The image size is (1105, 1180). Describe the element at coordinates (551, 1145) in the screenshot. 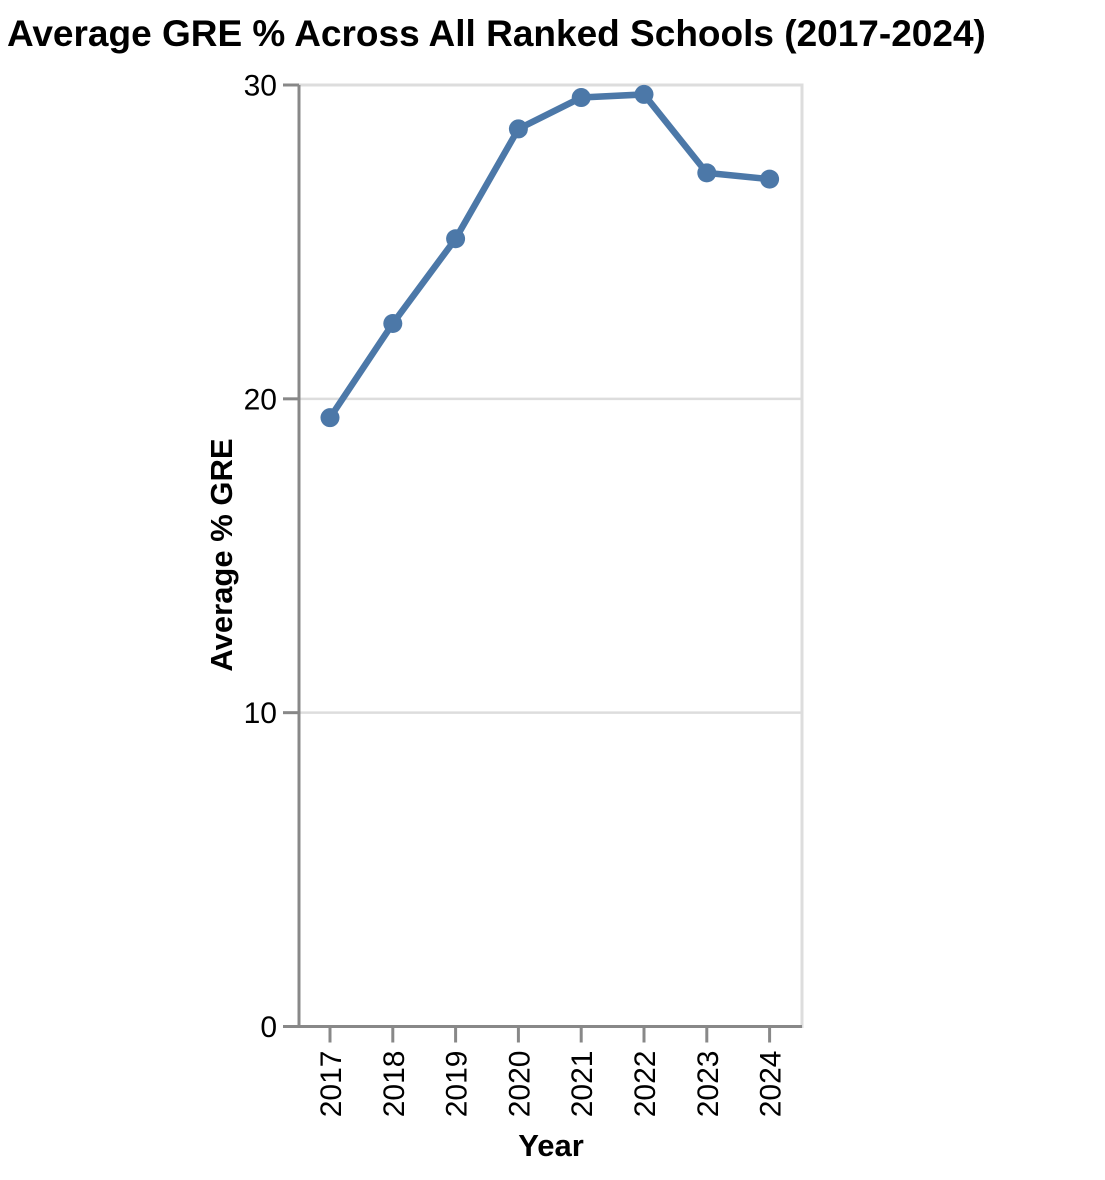

I see `x-axis-title: Year` at that location.